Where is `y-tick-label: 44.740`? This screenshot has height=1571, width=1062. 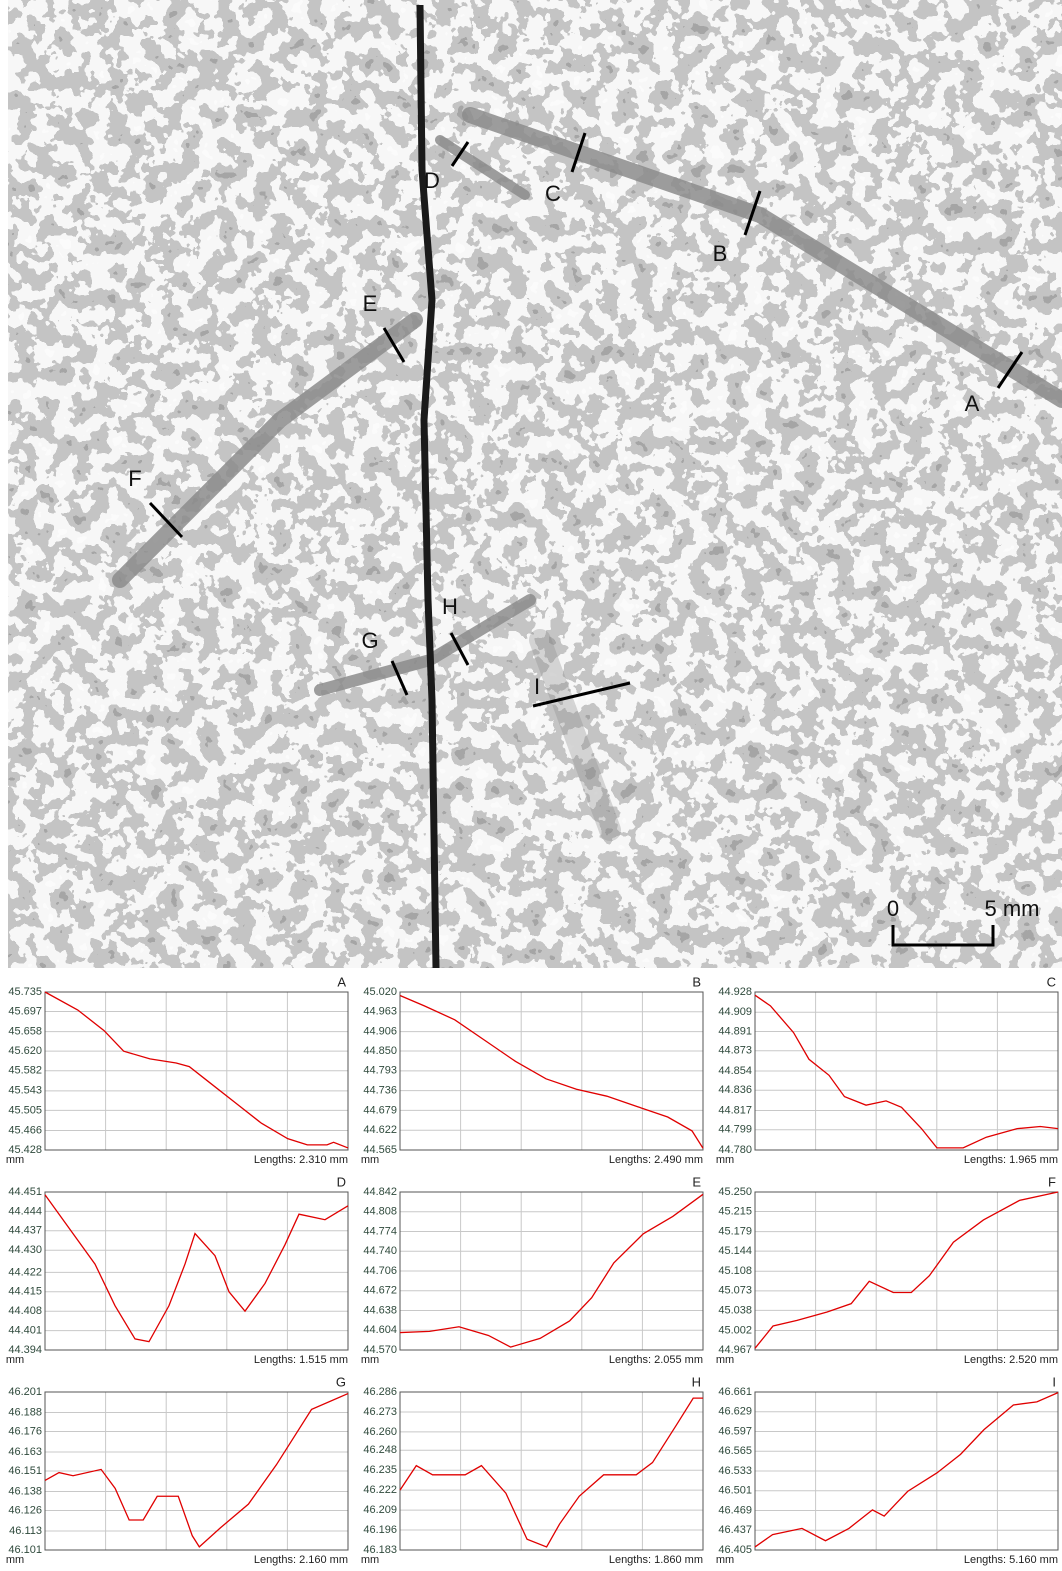 y-tick-label: 44.740 is located at coordinates (380, 1251).